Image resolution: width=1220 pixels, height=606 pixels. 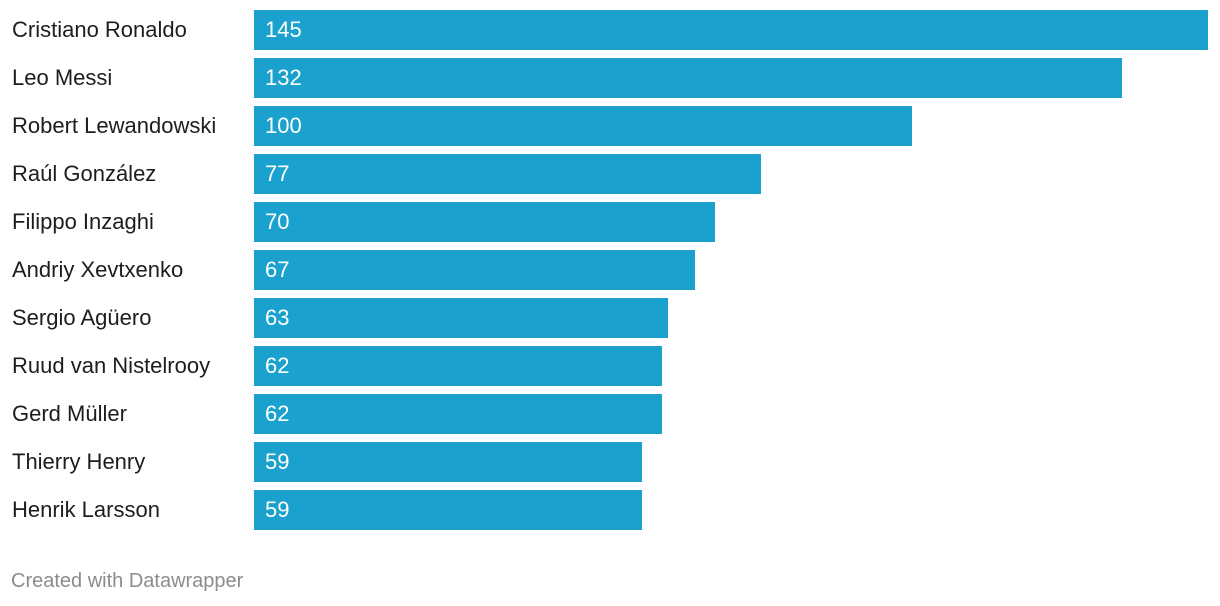 I want to click on category-label: Leo Messi, so click(x=62, y=77).